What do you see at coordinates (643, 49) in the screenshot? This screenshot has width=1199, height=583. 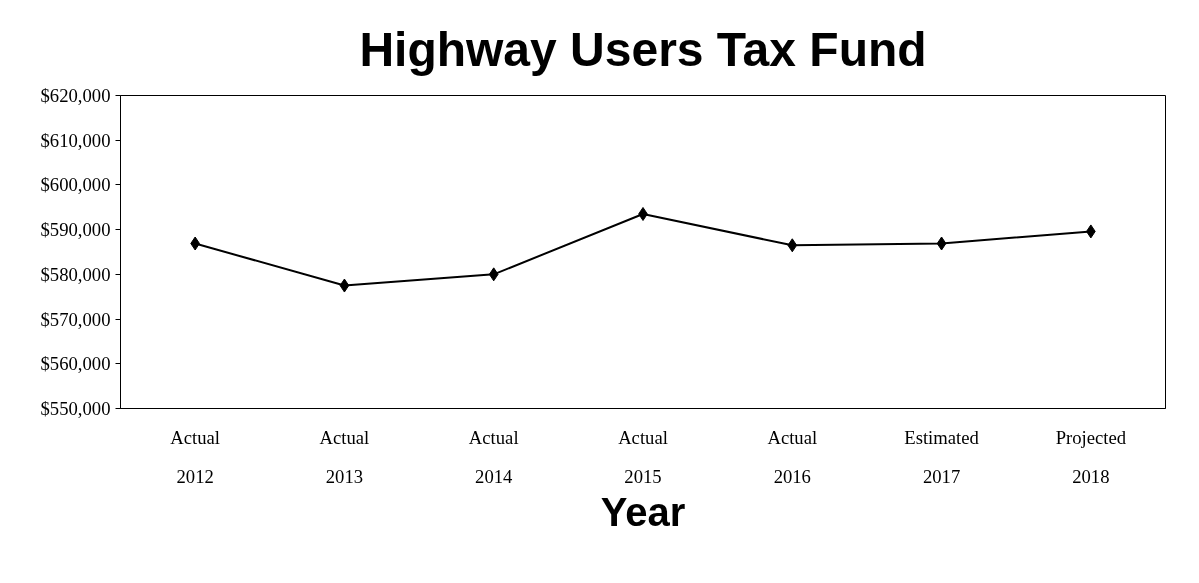 I see `chart-title: Highway Users Tax Fund` at bounding box center [643, 49].